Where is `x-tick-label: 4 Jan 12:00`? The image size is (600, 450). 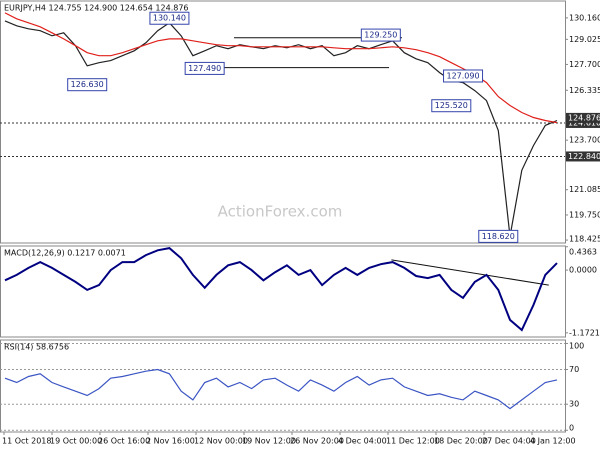 x-tick-label: 4 Jan 12:00 is located at coordinates (553, 441).